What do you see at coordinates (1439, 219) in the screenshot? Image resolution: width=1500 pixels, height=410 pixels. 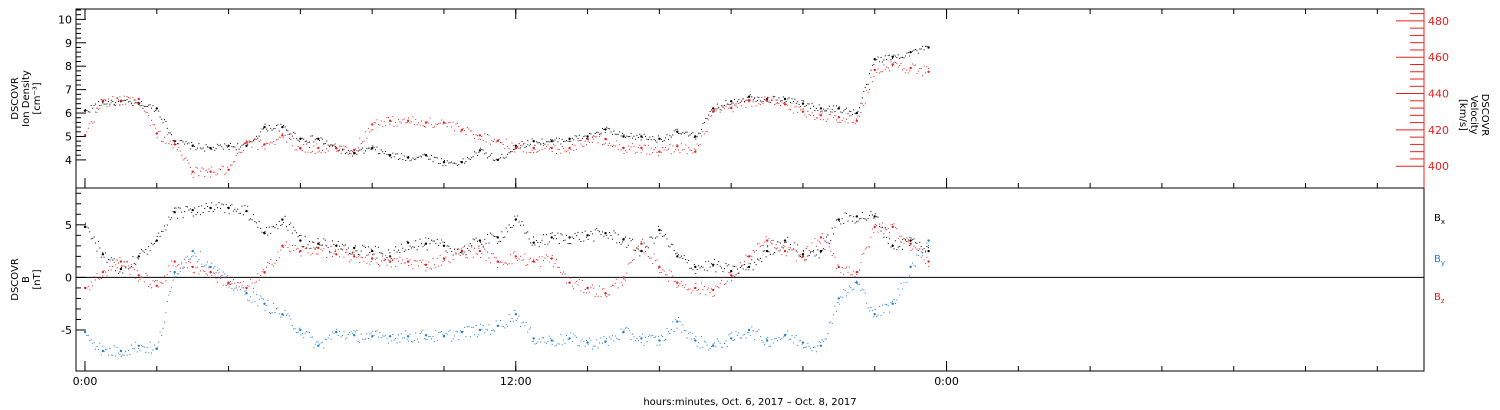 I see `legend-entry-bx: Bx` at bounding box center [1439, 219].